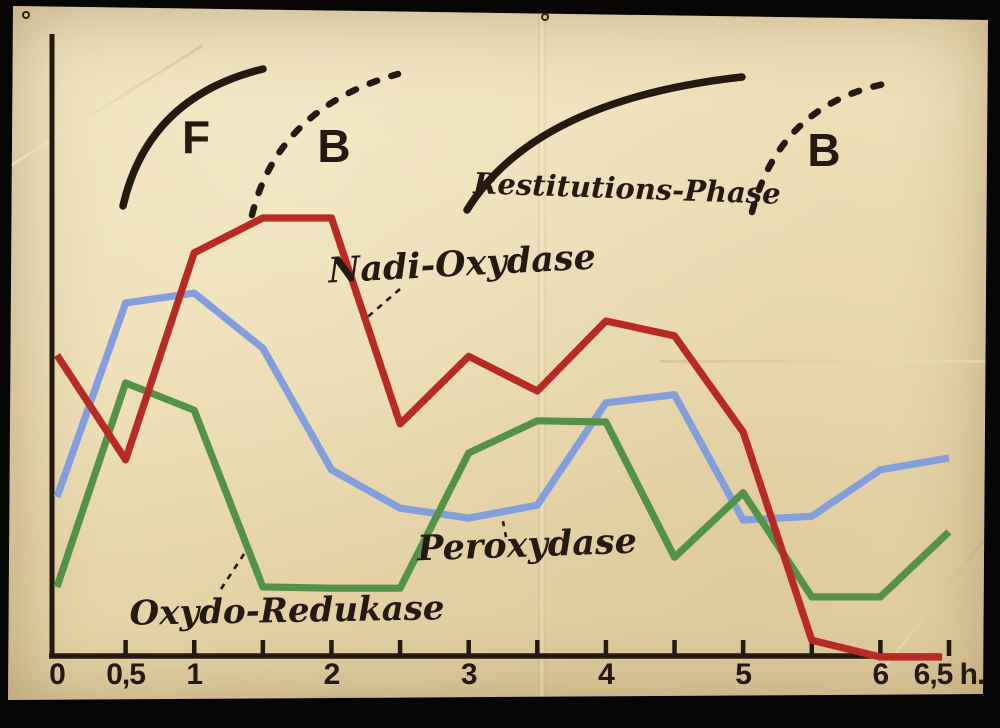  I want to click on pinhole-top-middle, so click(545, 17).